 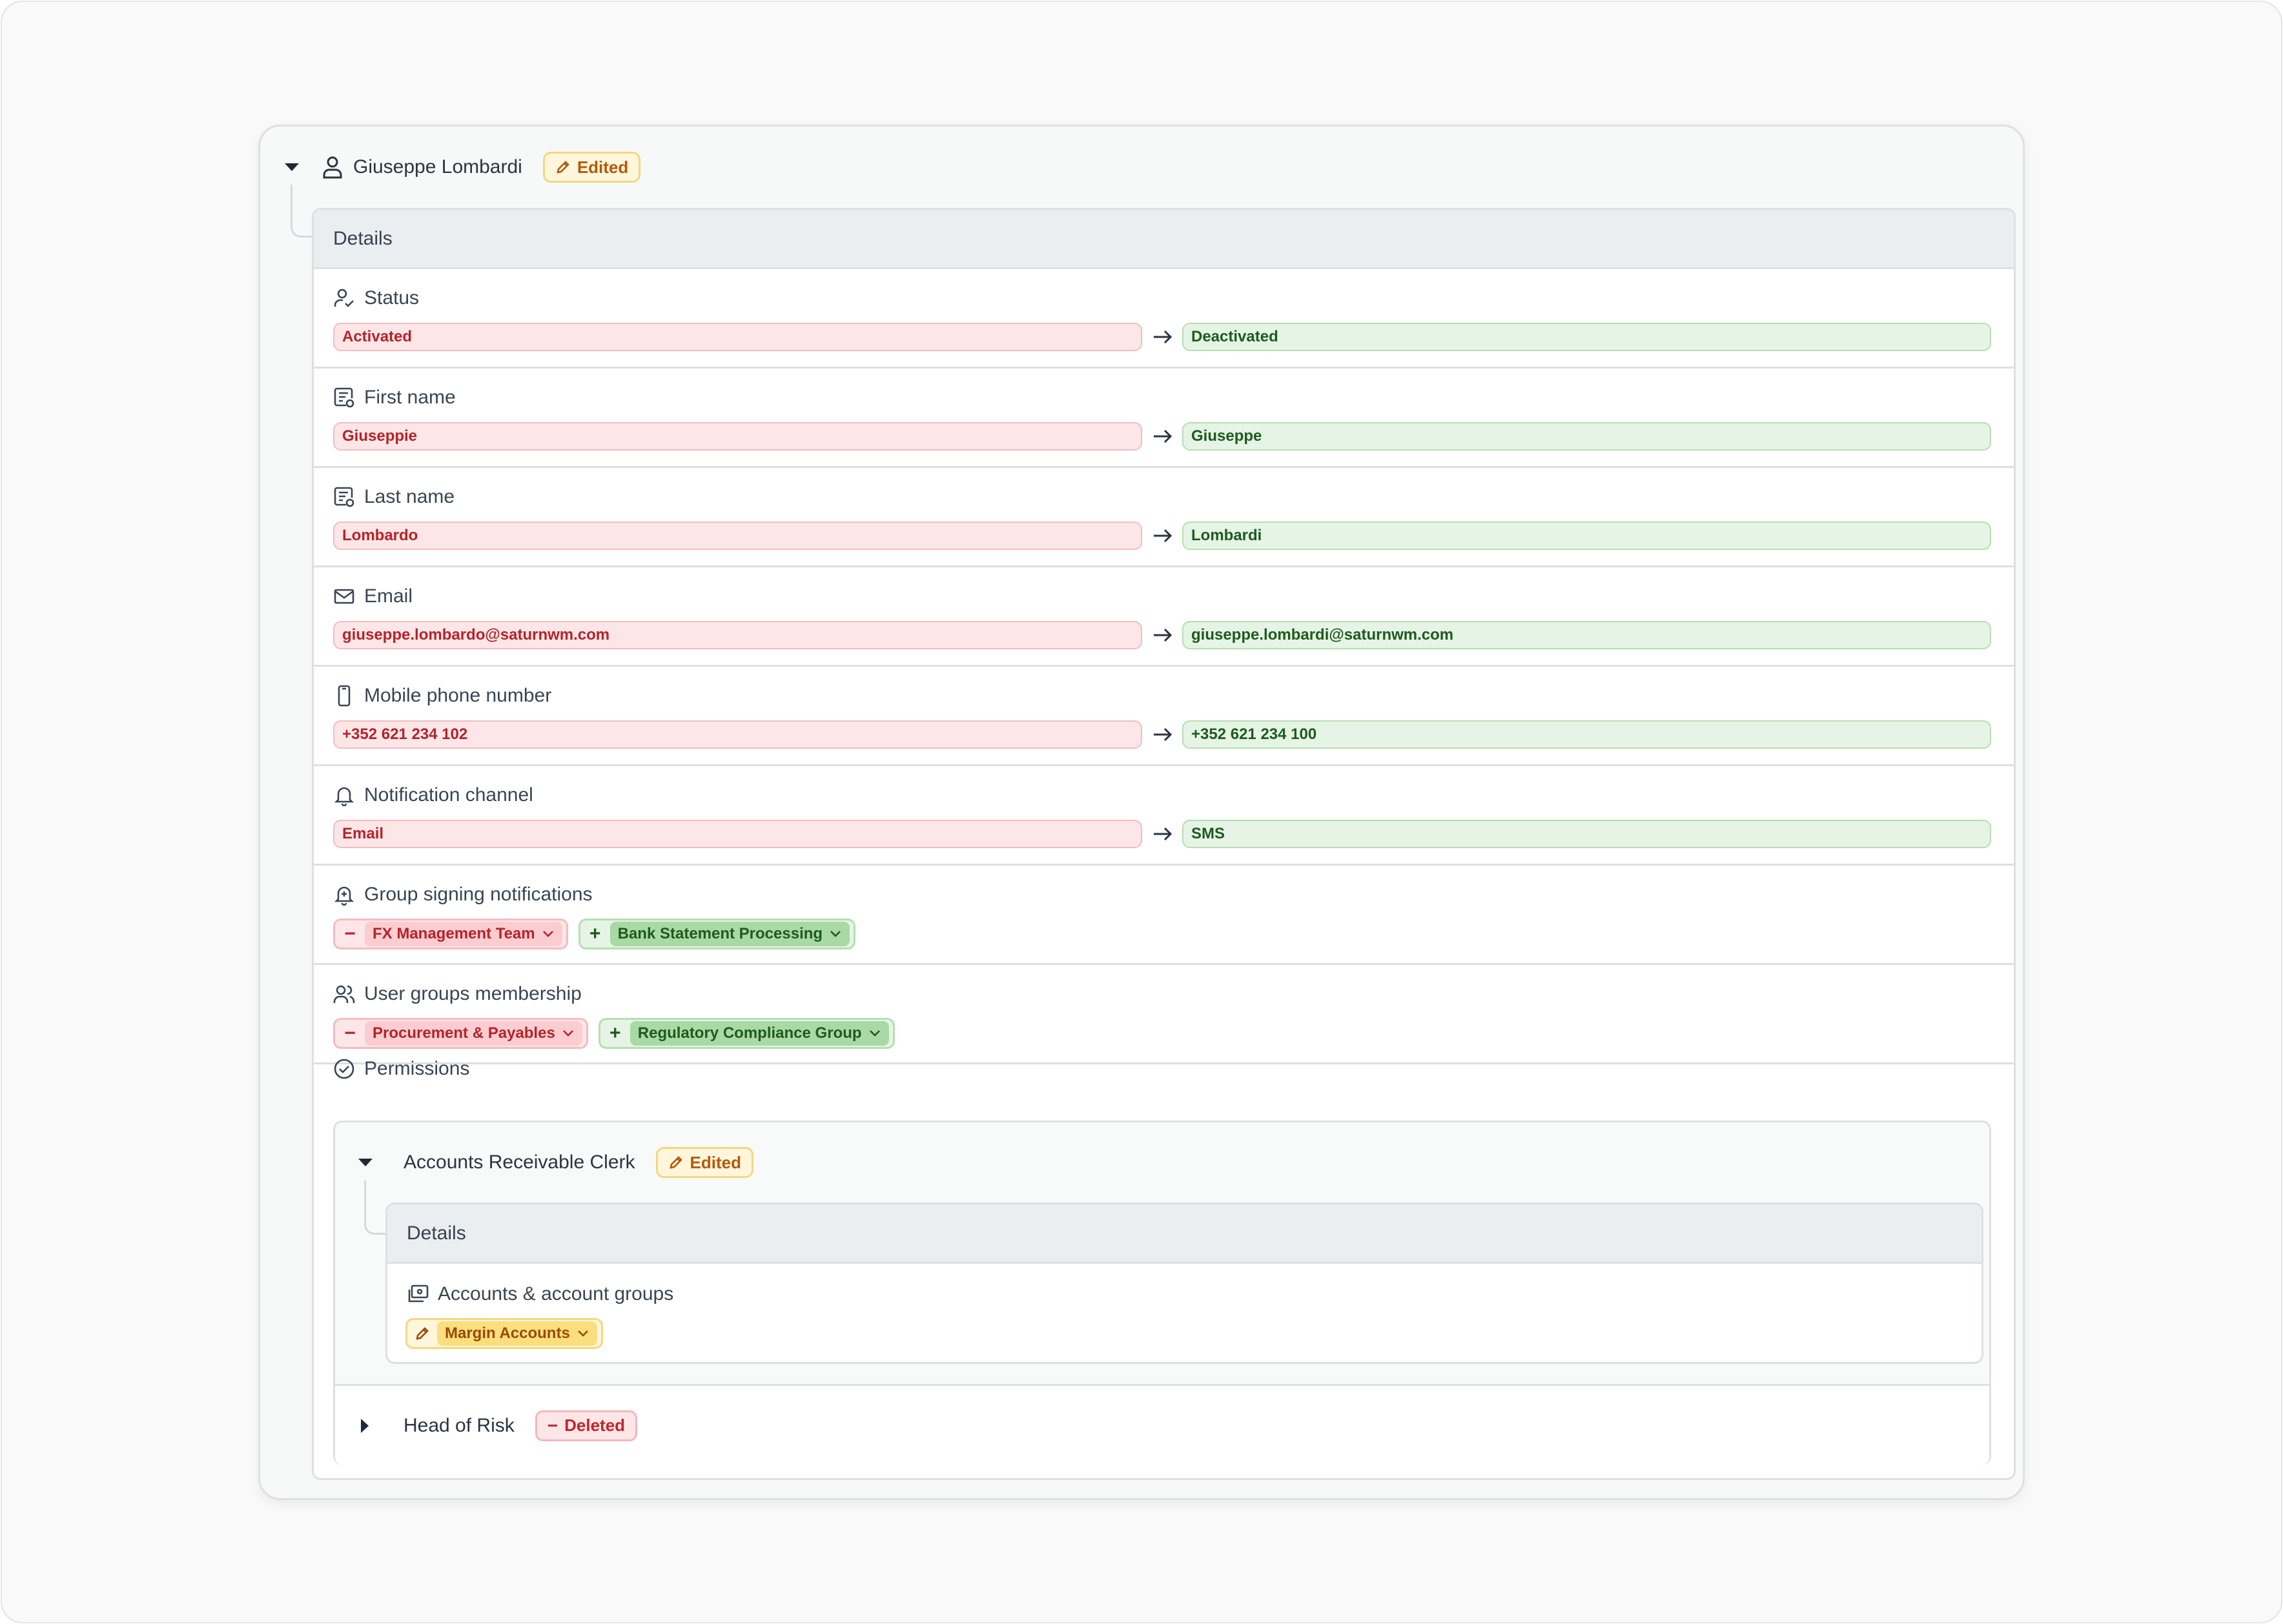 What do you see at coordinates (454, 933) in the screenshot?
I see `chip-label: FX Management Team` at bounding box center [454, 933].